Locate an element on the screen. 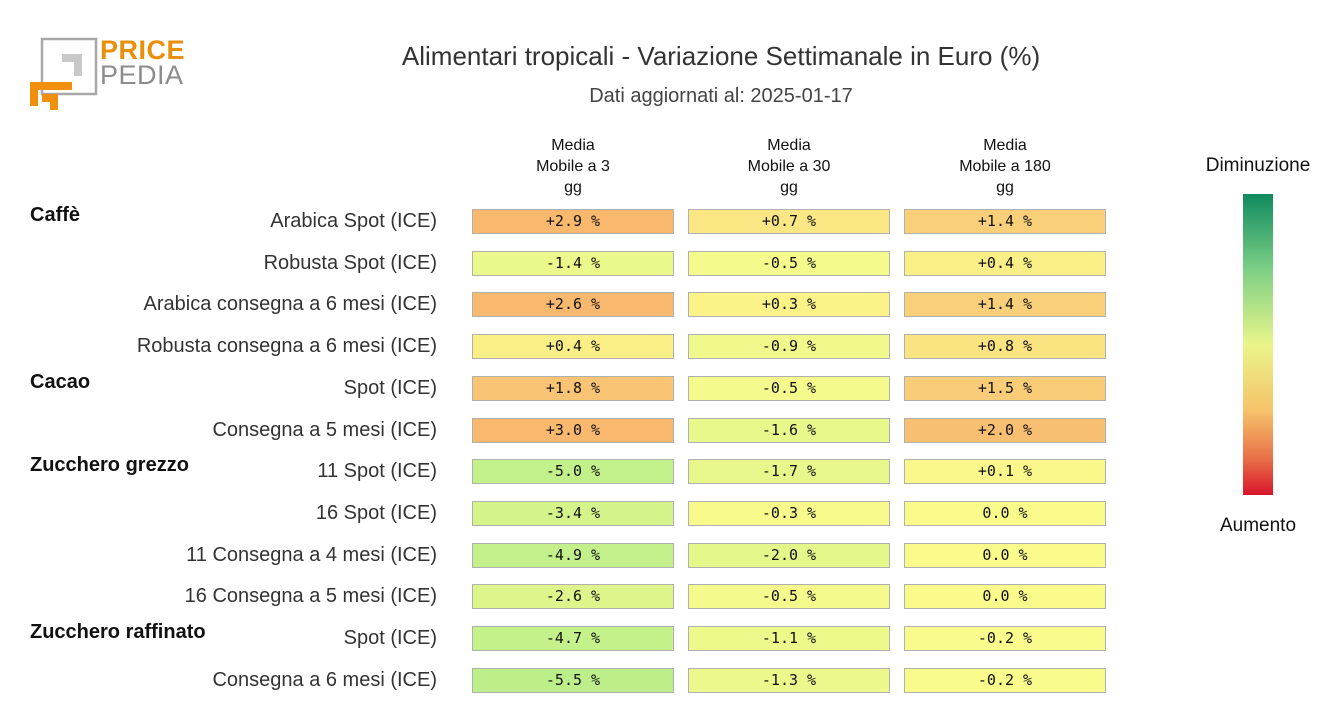 Image resolution: width=1320 pixels, height=720 pixels. legend-top-label: Diminuzione is located at coordinates (1258, 165).